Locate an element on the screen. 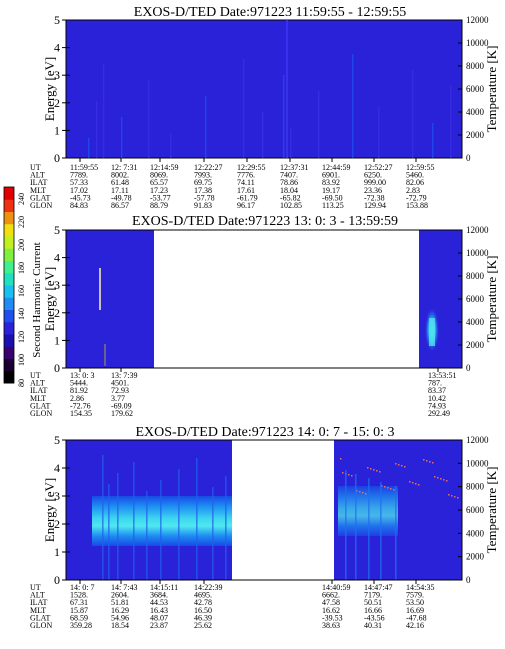 Image resolution: width=505 pixels, height=649 pixels. orbit-cell: 7179. is located at coordinates (373, 595).